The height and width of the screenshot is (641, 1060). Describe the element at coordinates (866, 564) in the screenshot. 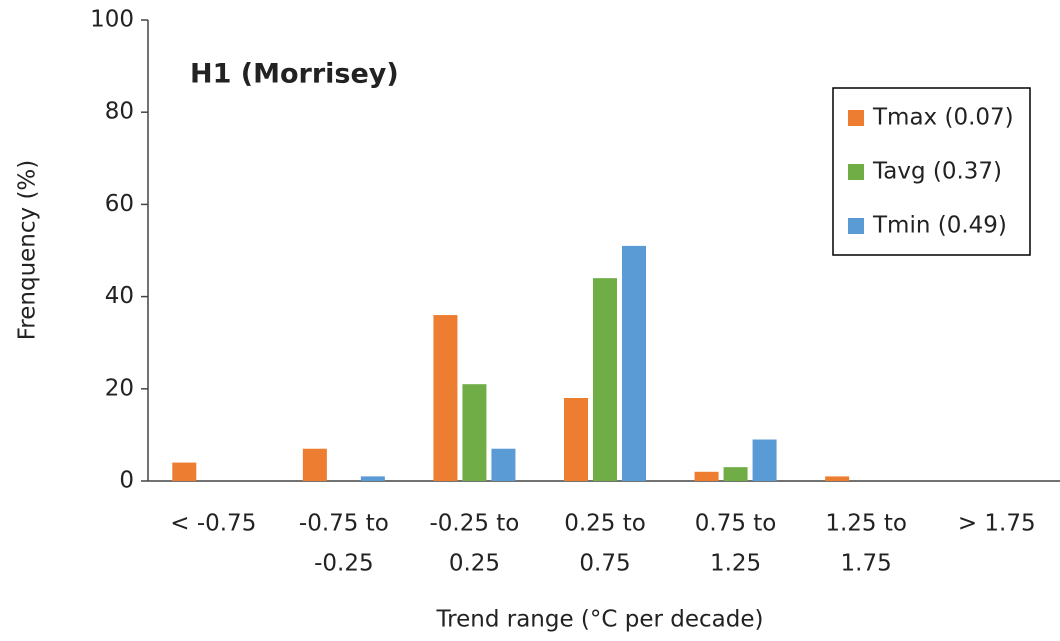

I see `x-tick-label: 1.75` at that location.